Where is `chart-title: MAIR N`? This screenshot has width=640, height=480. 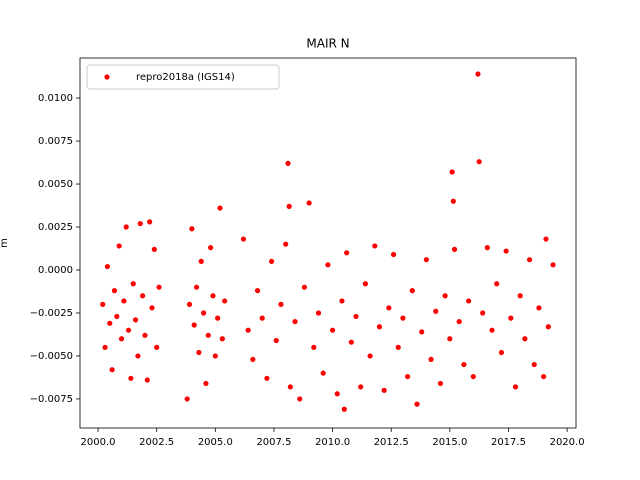 chart-title: MAIR N is located at coordinates (327, 44).